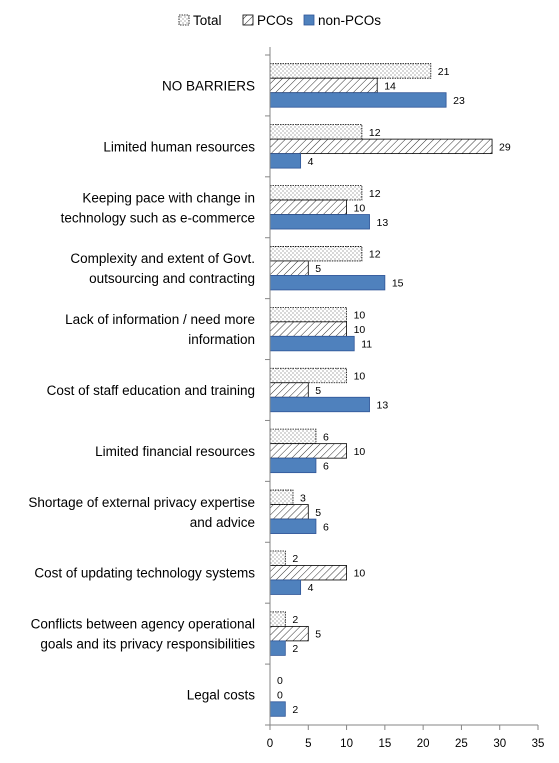  Describe the element at coordinates (375, 133) in the screenshot. I see `value-label-total-limited-human-resources: 12` at that location.